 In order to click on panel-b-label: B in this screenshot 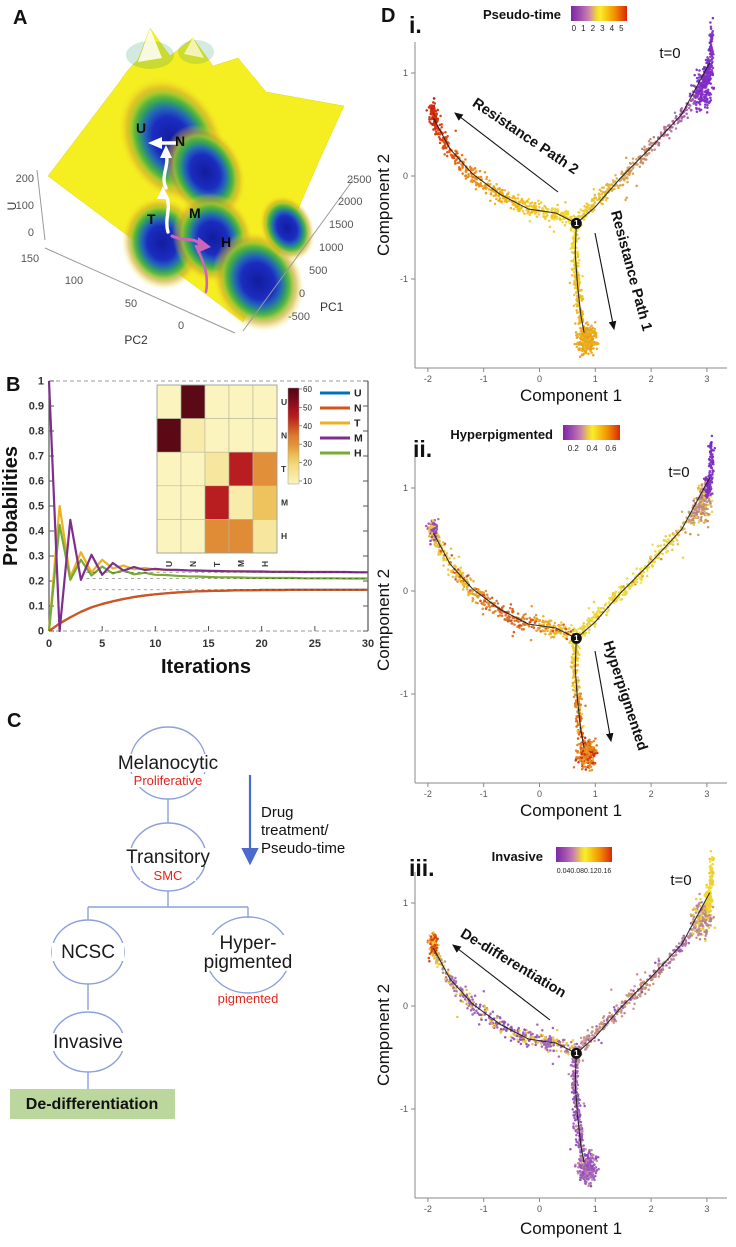, I will do `click(13, 385)`.